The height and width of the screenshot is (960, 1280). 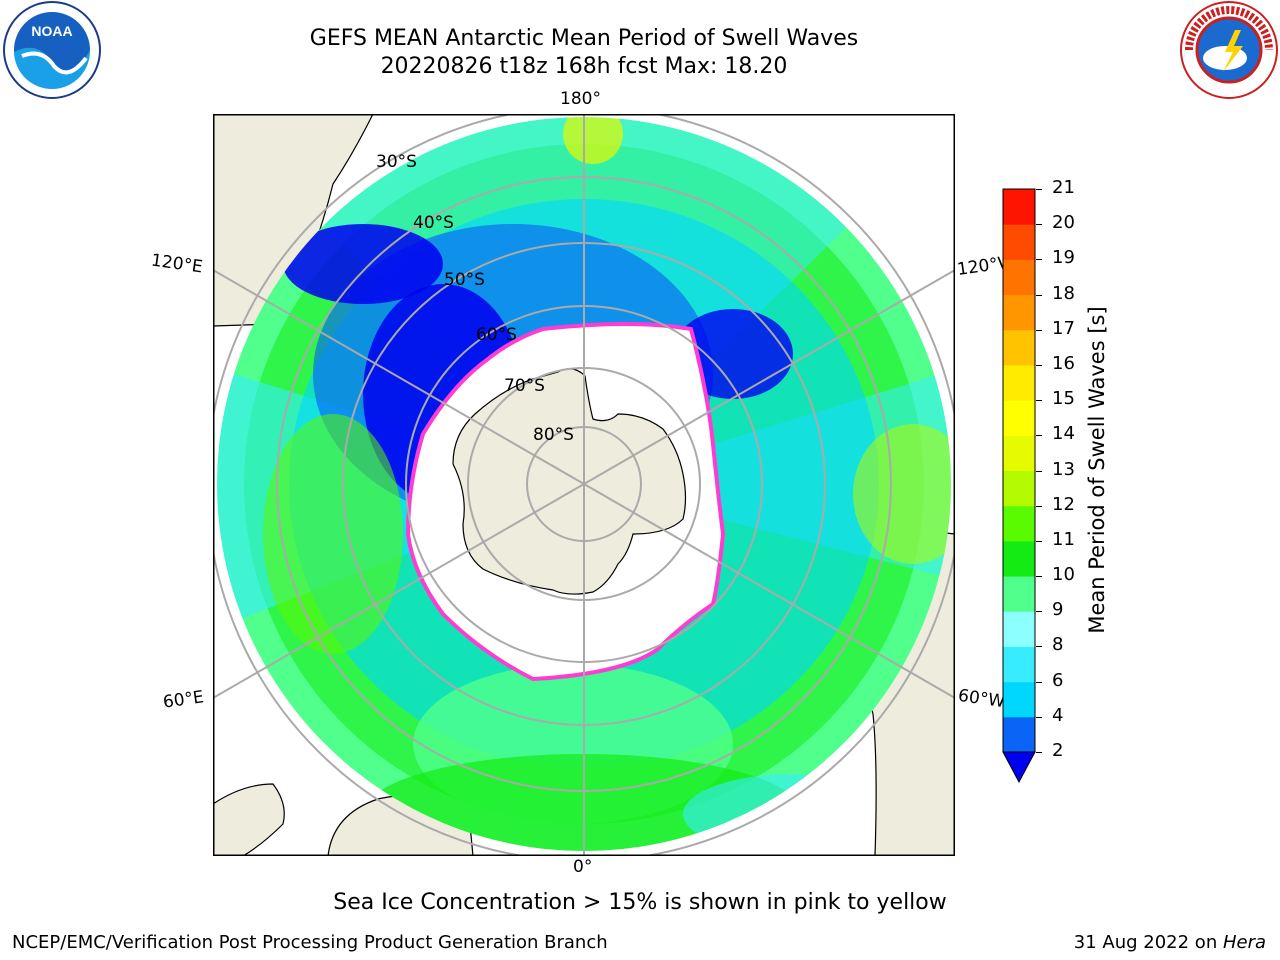 I want to click on antarctica-land, so click(x=569, y=481).